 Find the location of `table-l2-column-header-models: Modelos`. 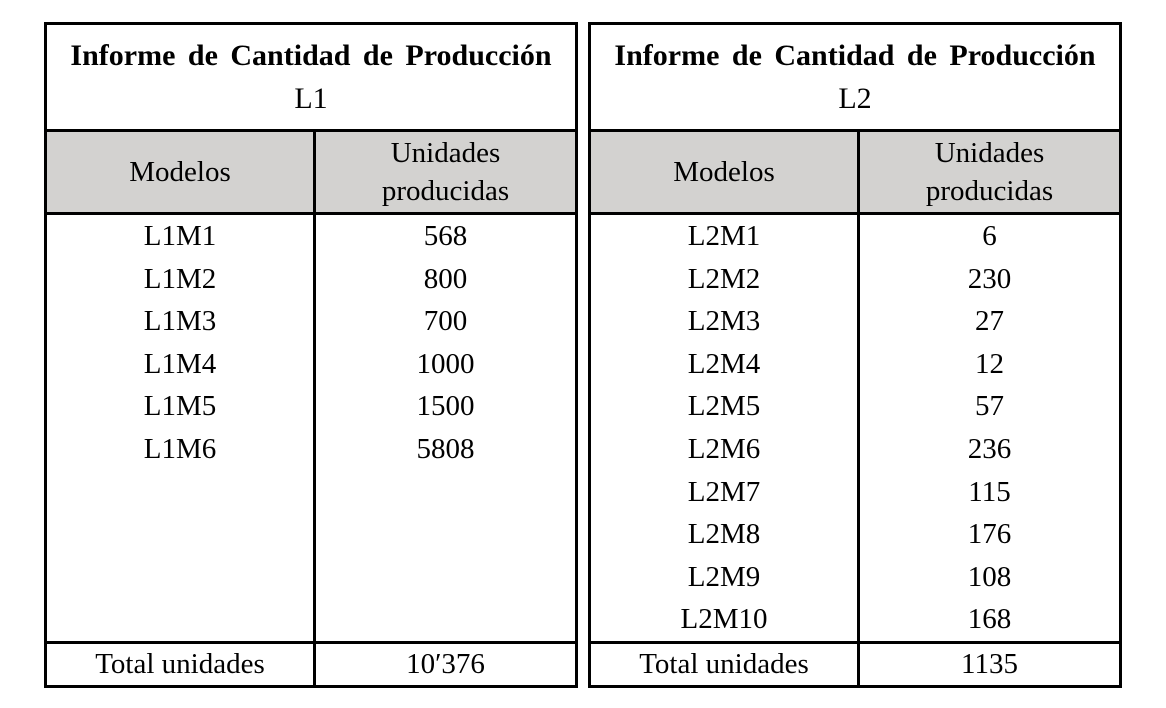

table-l2-column-header-models: Modelos is located at coordinates (724, 172).